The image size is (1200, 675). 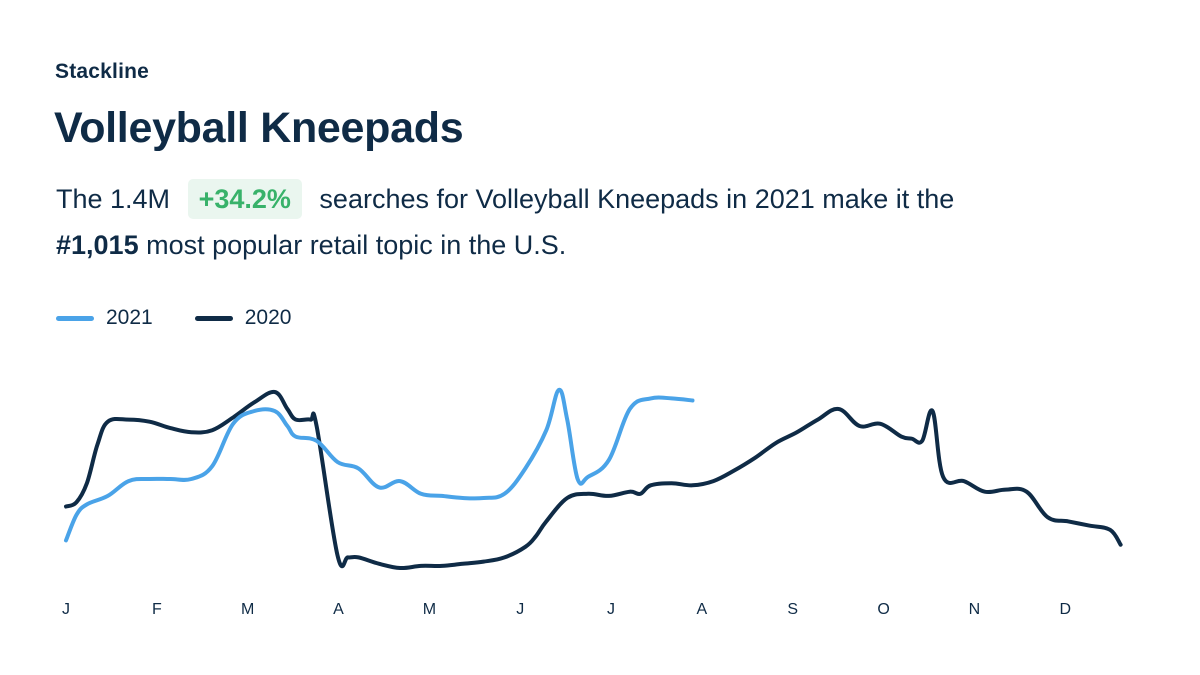 What do you see at coordinates (520, 609) in the screenshot?
I see `x-tick-label-5: J` at bounding box center [520, 609].